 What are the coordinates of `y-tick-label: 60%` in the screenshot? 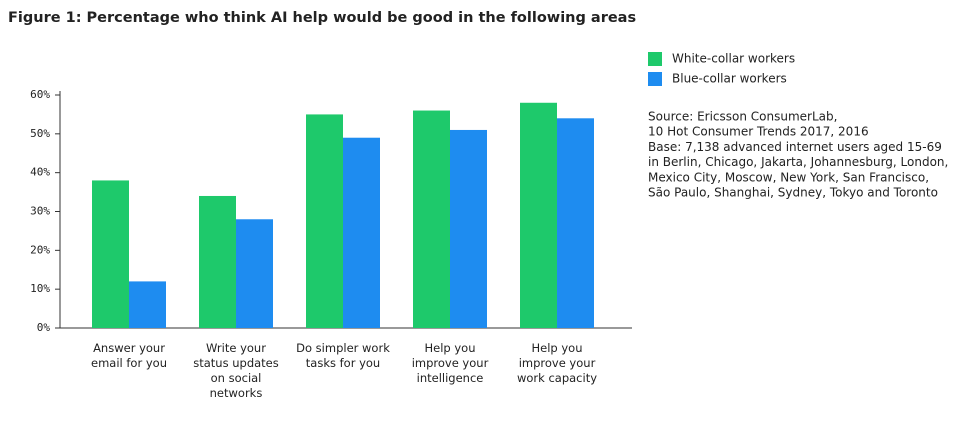 It's located at (40, 94).